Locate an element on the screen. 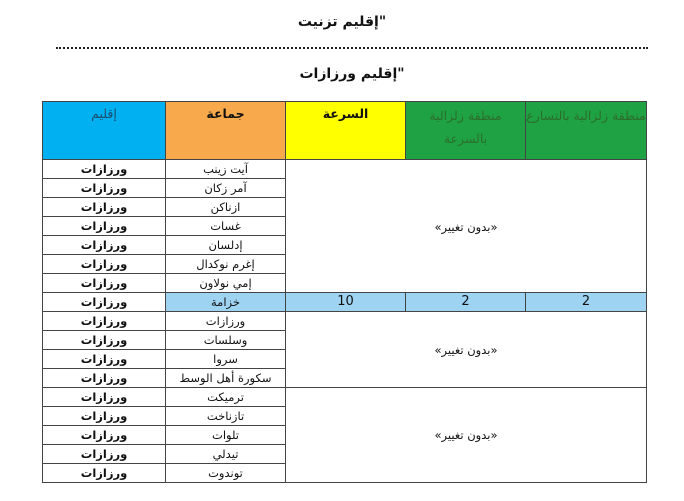  zone-speed-cell: 2 is located at coordinates (465, 302).